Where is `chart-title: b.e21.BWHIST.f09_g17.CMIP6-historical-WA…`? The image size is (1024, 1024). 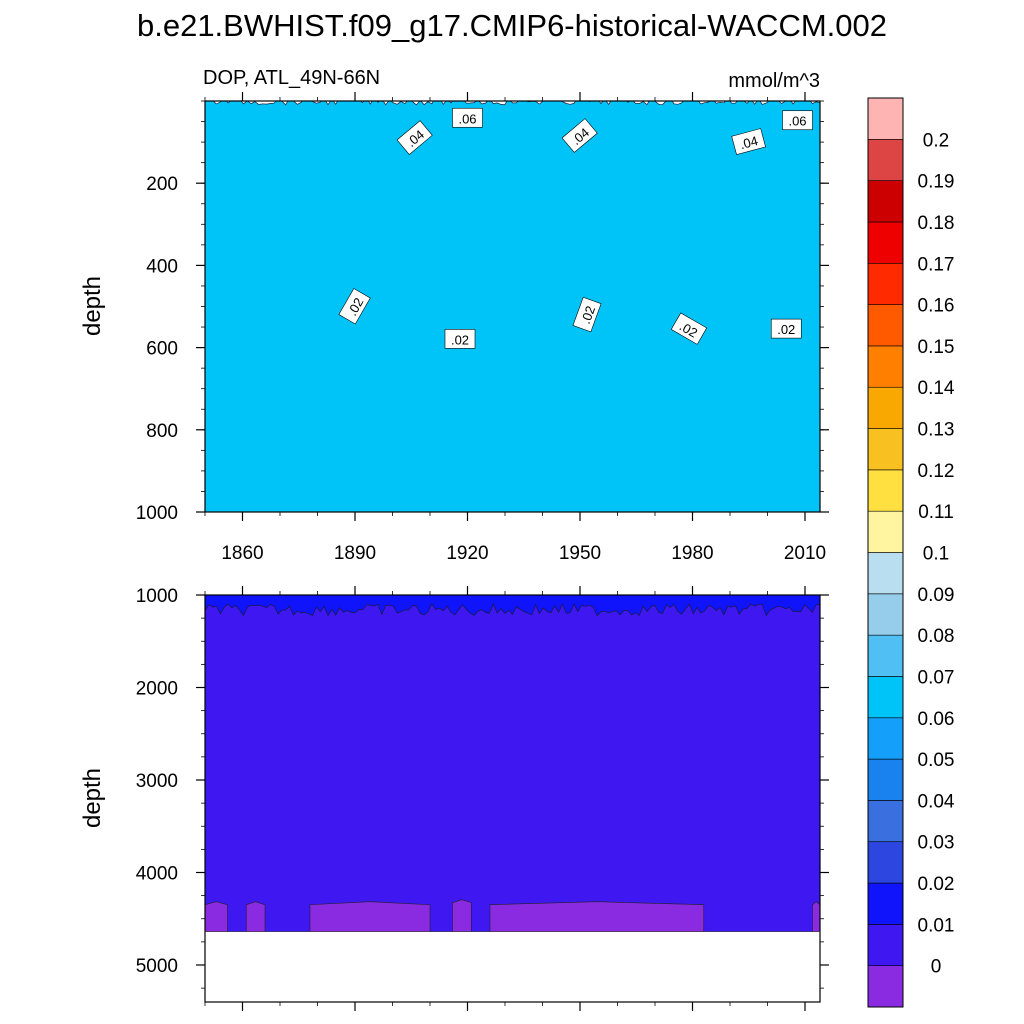
chart-title: b.e21.BWHIST.f09_g17.CMIP6-historical-WA… is located at coordinates (512, 25).